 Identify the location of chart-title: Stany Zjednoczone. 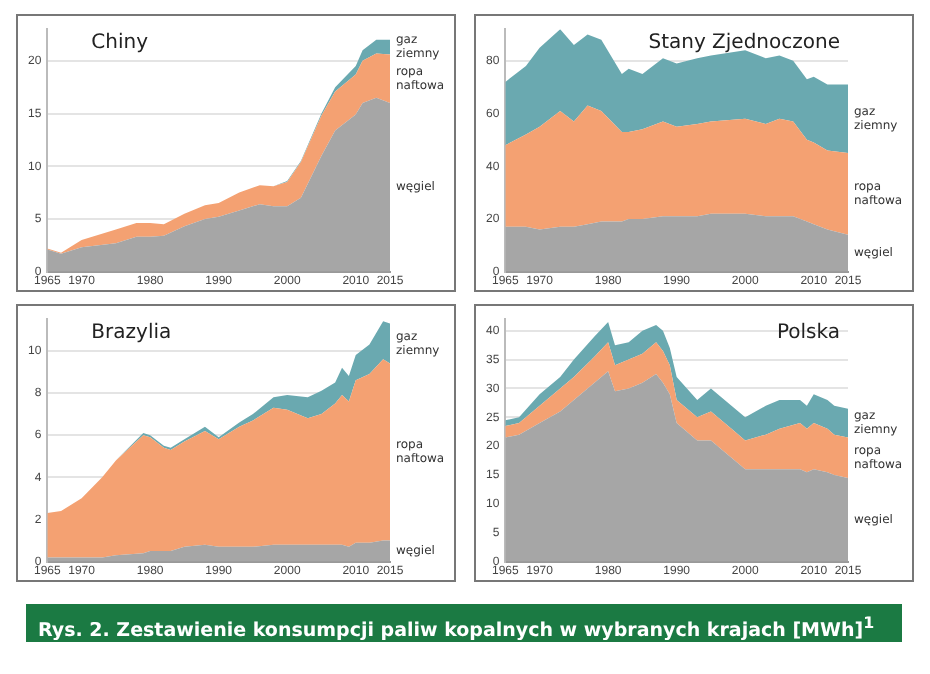
(744, 43).